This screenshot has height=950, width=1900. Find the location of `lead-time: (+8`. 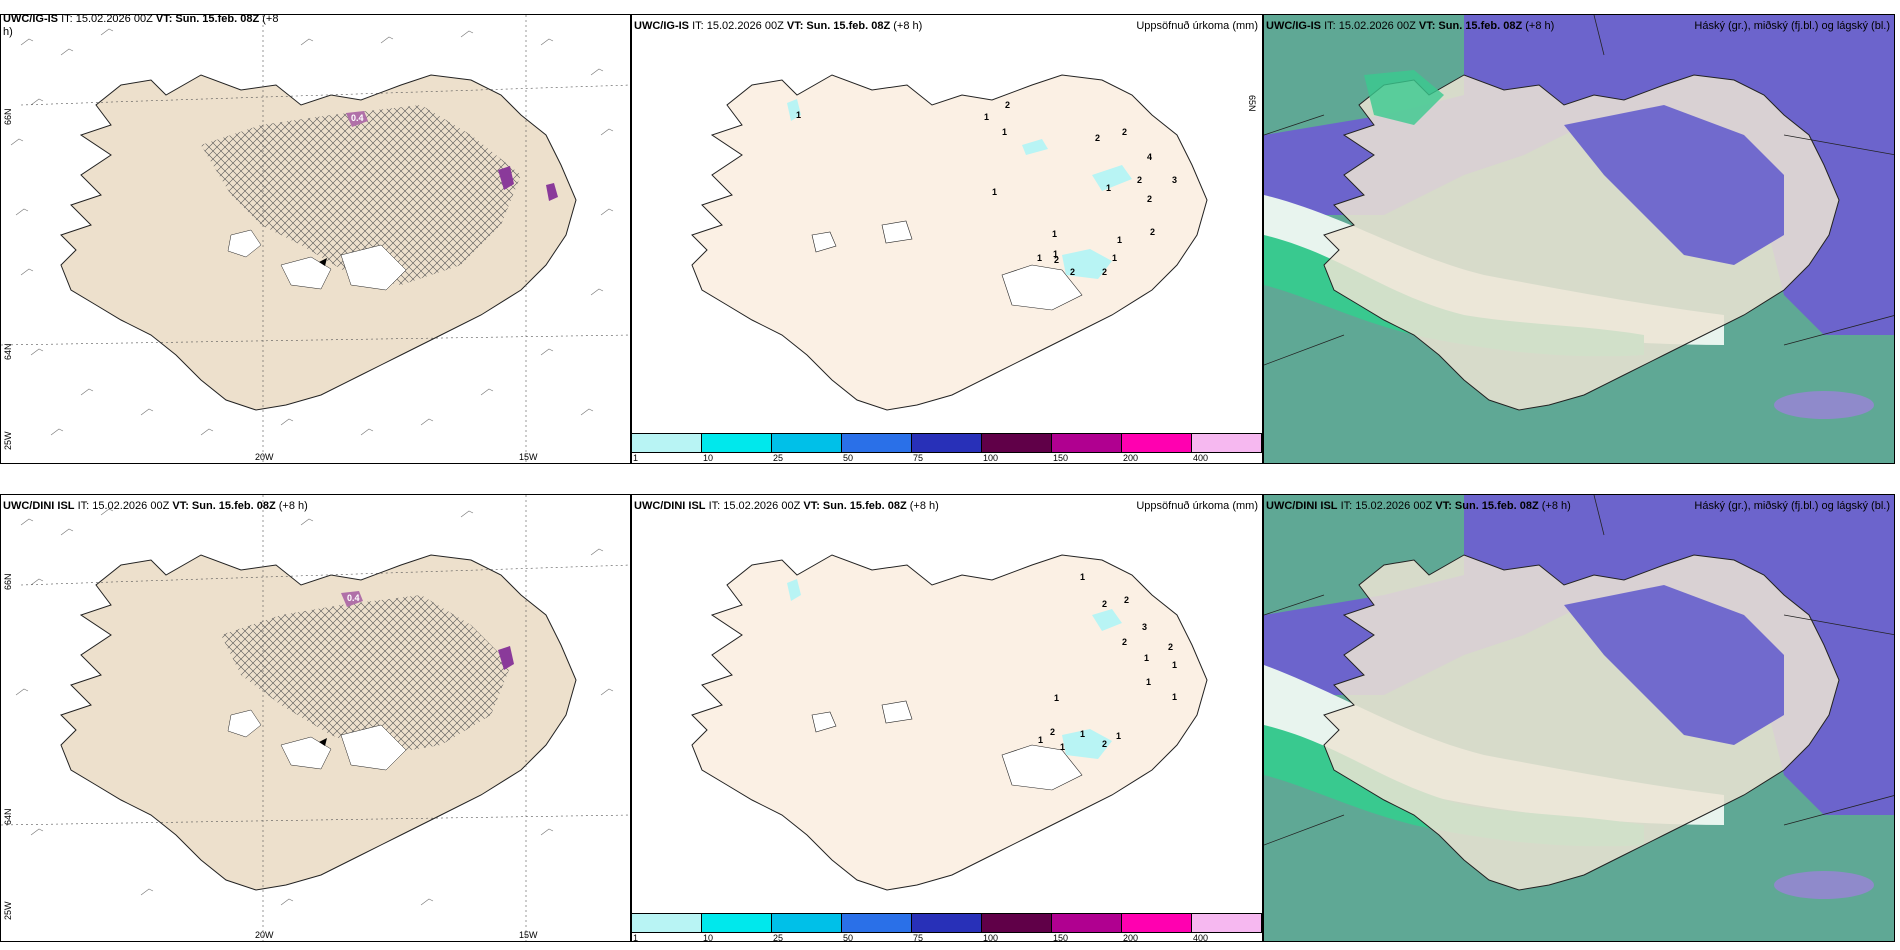

lead-time: (+8 is located at coordinates (270, 19).